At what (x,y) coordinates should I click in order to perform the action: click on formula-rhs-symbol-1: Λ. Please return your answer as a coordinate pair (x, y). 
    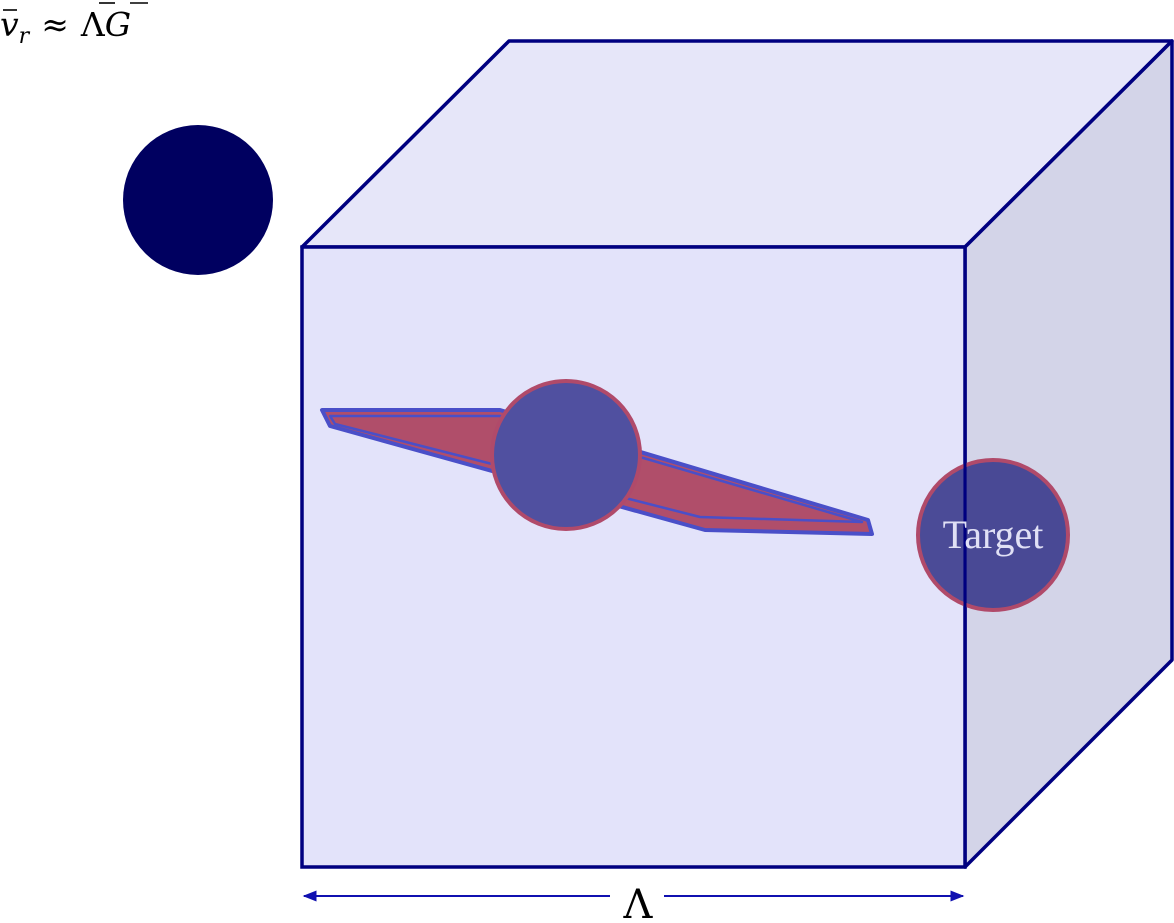
    Looking at the image, I should click on (93, 24).